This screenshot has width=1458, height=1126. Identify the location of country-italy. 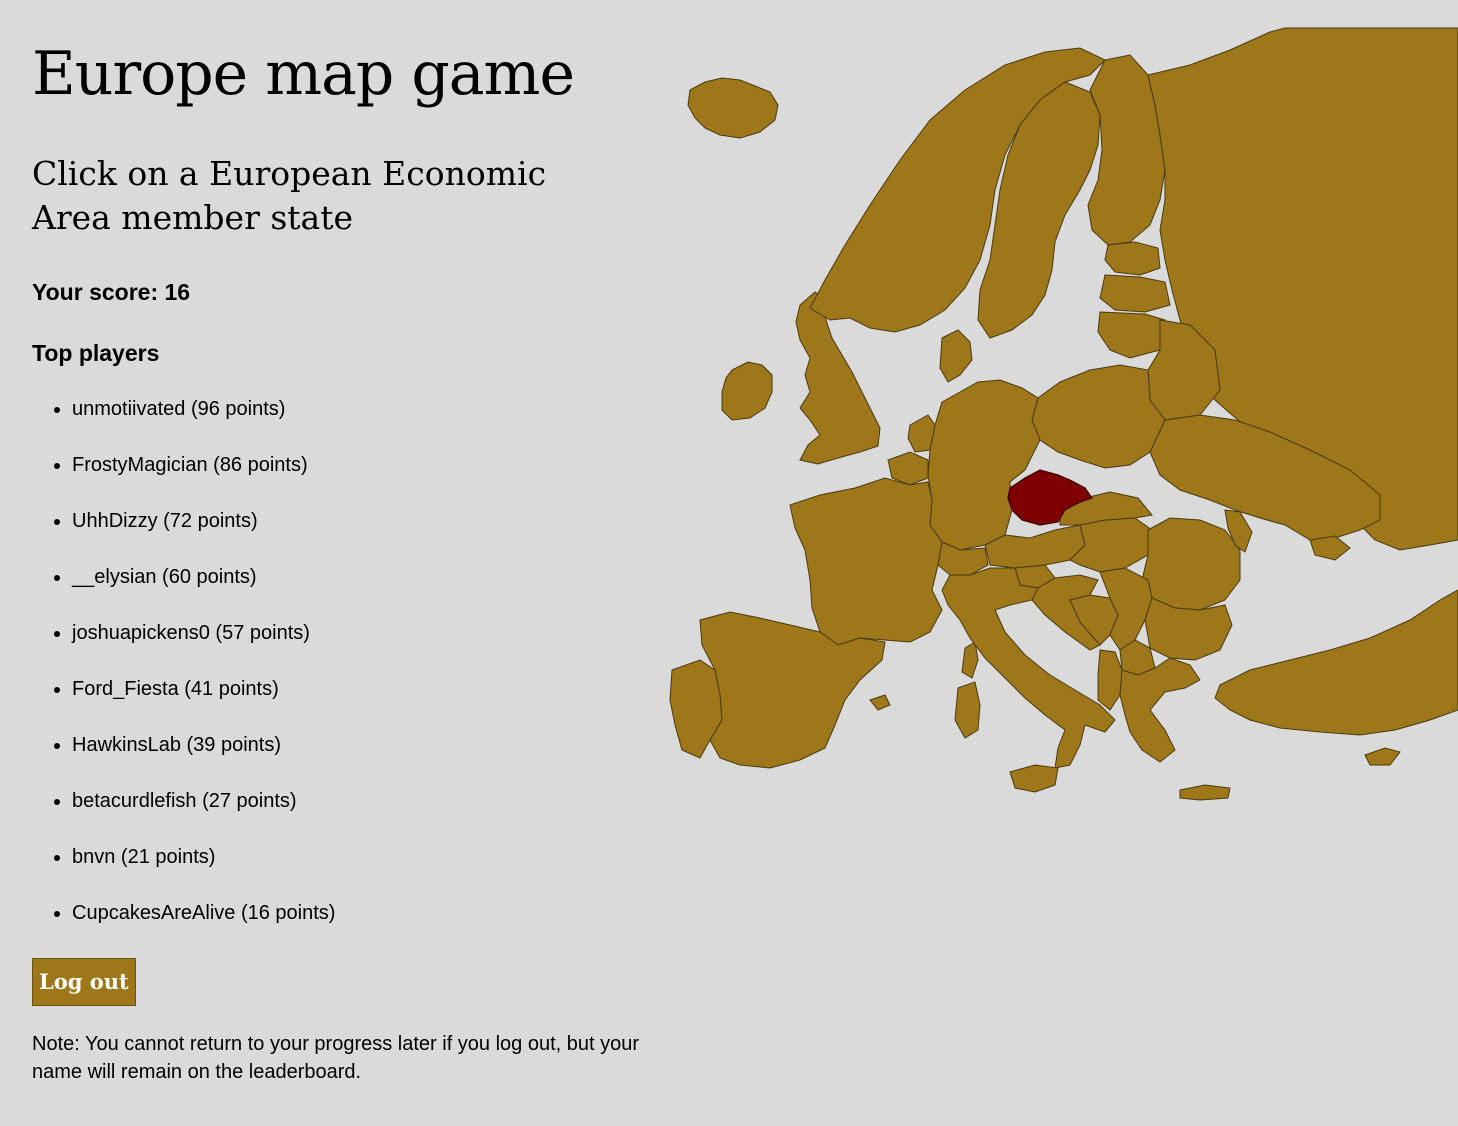
(1028, 668).